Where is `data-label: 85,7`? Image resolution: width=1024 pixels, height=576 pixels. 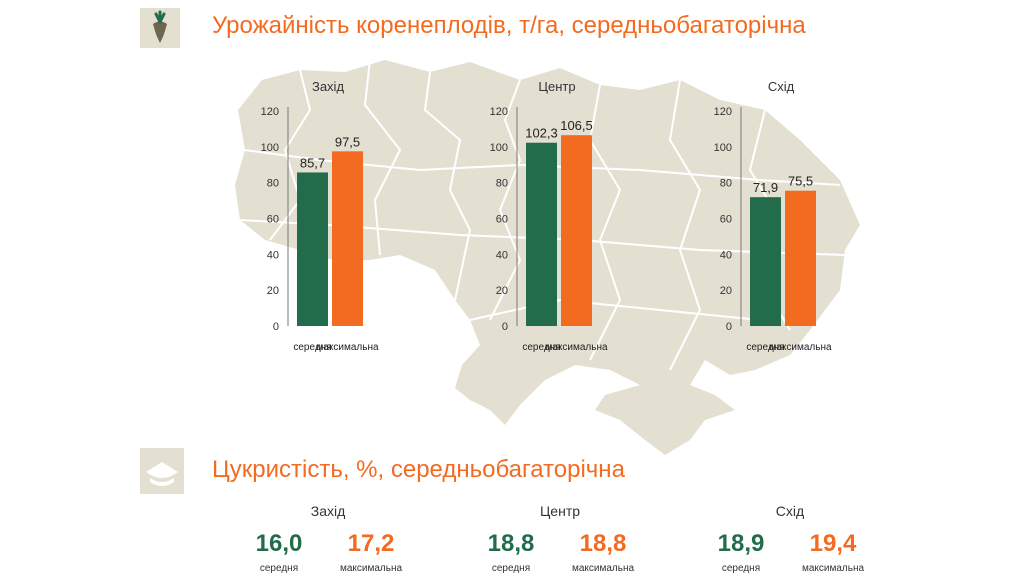 data-label: 85,7 is located at coordinates (312, 162).